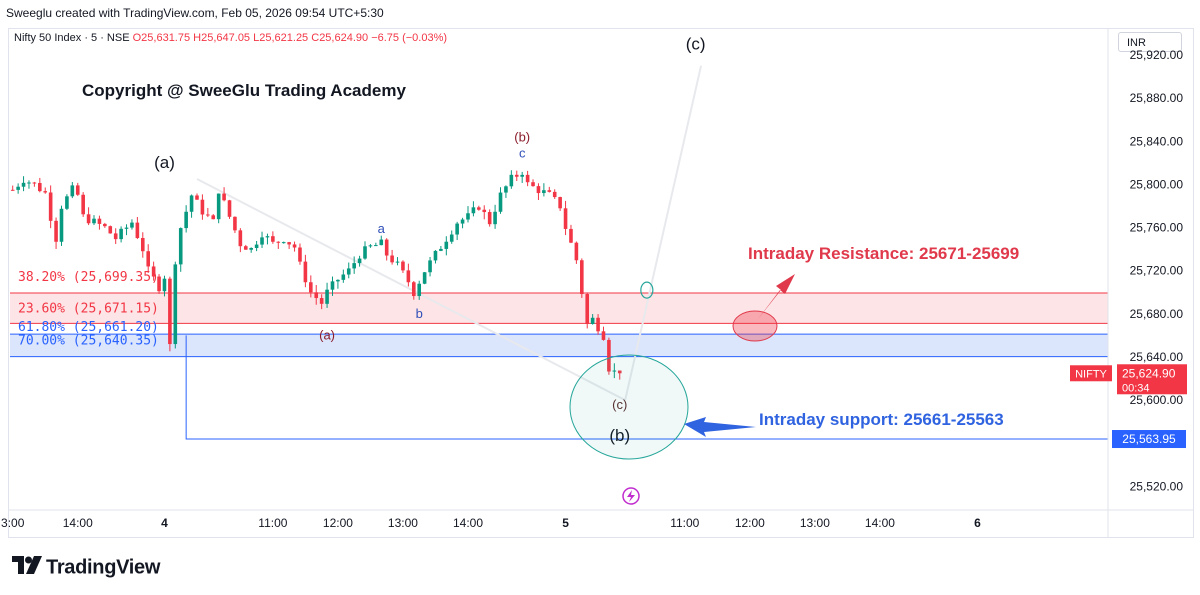 The image size is (1200, 595). I want to click on x-tick-label: 3:00, so click(13, 523).